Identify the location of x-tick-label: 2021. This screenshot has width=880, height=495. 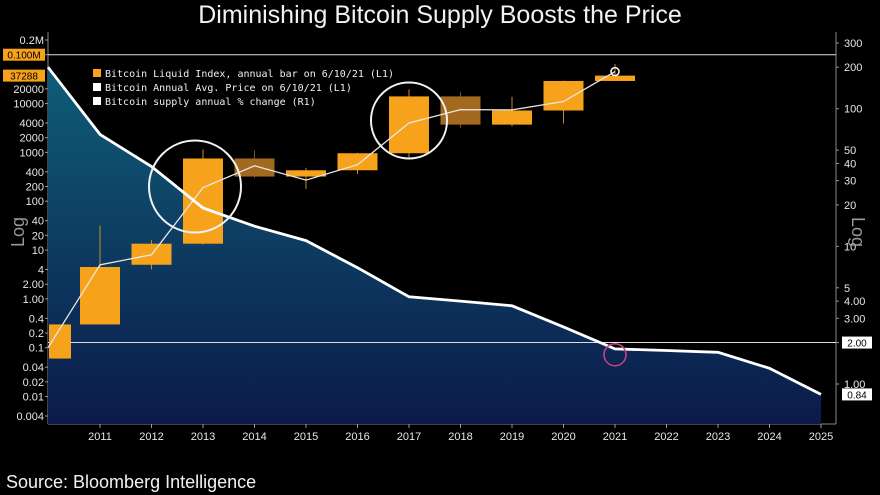
(615, 437).